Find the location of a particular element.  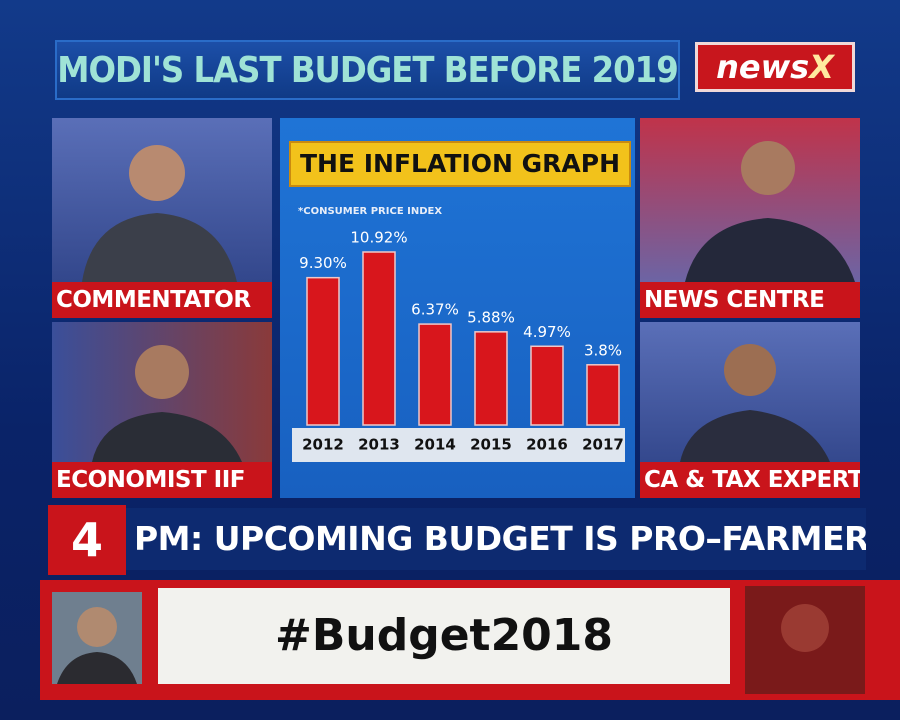

ticker-number: 4 is located at coordinates (87, 540).